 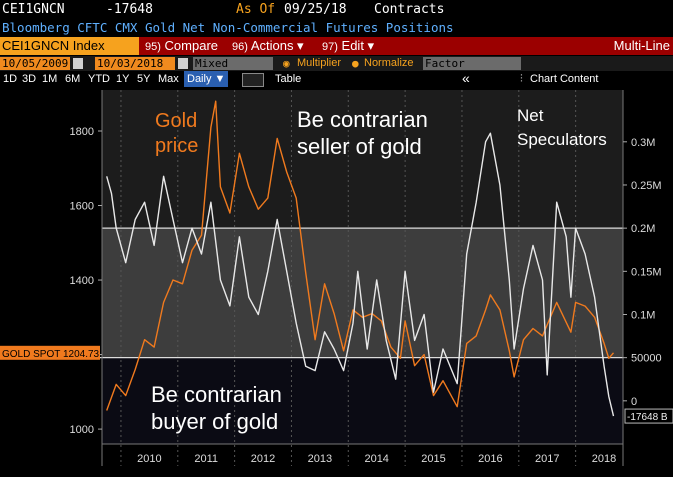 I want to click on left-tick-label: 1000, so click(x=82, y=430).